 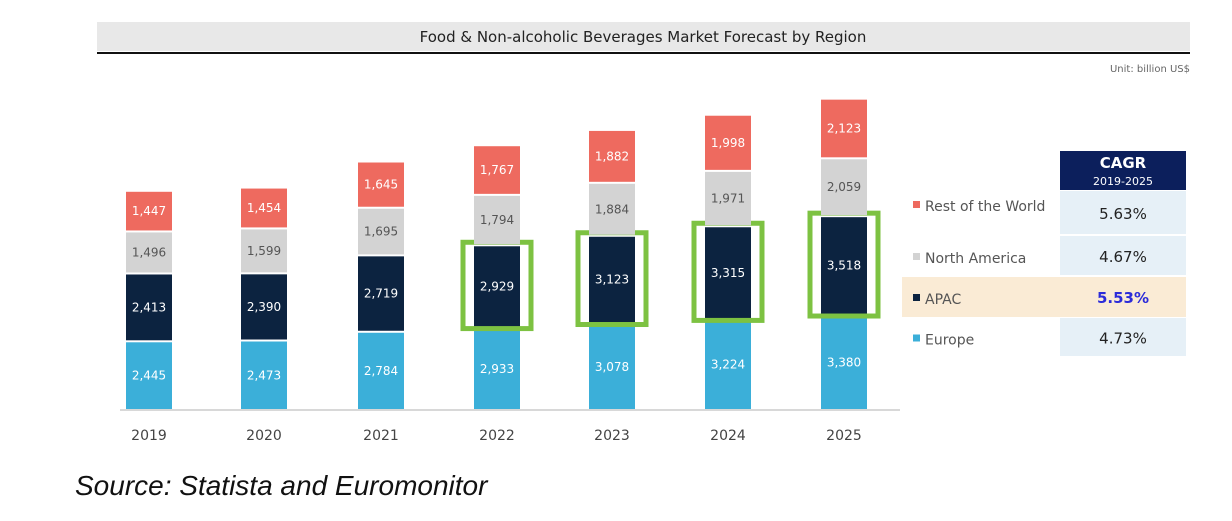 What do you see at coordinates (281, 485) in the screenshot?
I see `source-note: Source: Statista and Euromonitor` at bounding box center [281, 485].